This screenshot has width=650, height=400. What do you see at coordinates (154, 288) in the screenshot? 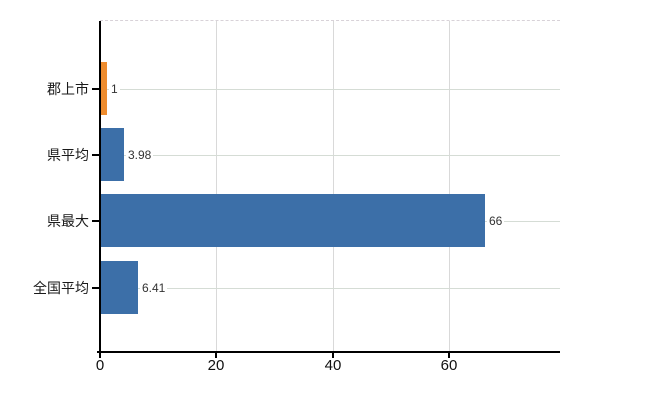
I see `value-label: 6.41` at bounding box center [154, 288].